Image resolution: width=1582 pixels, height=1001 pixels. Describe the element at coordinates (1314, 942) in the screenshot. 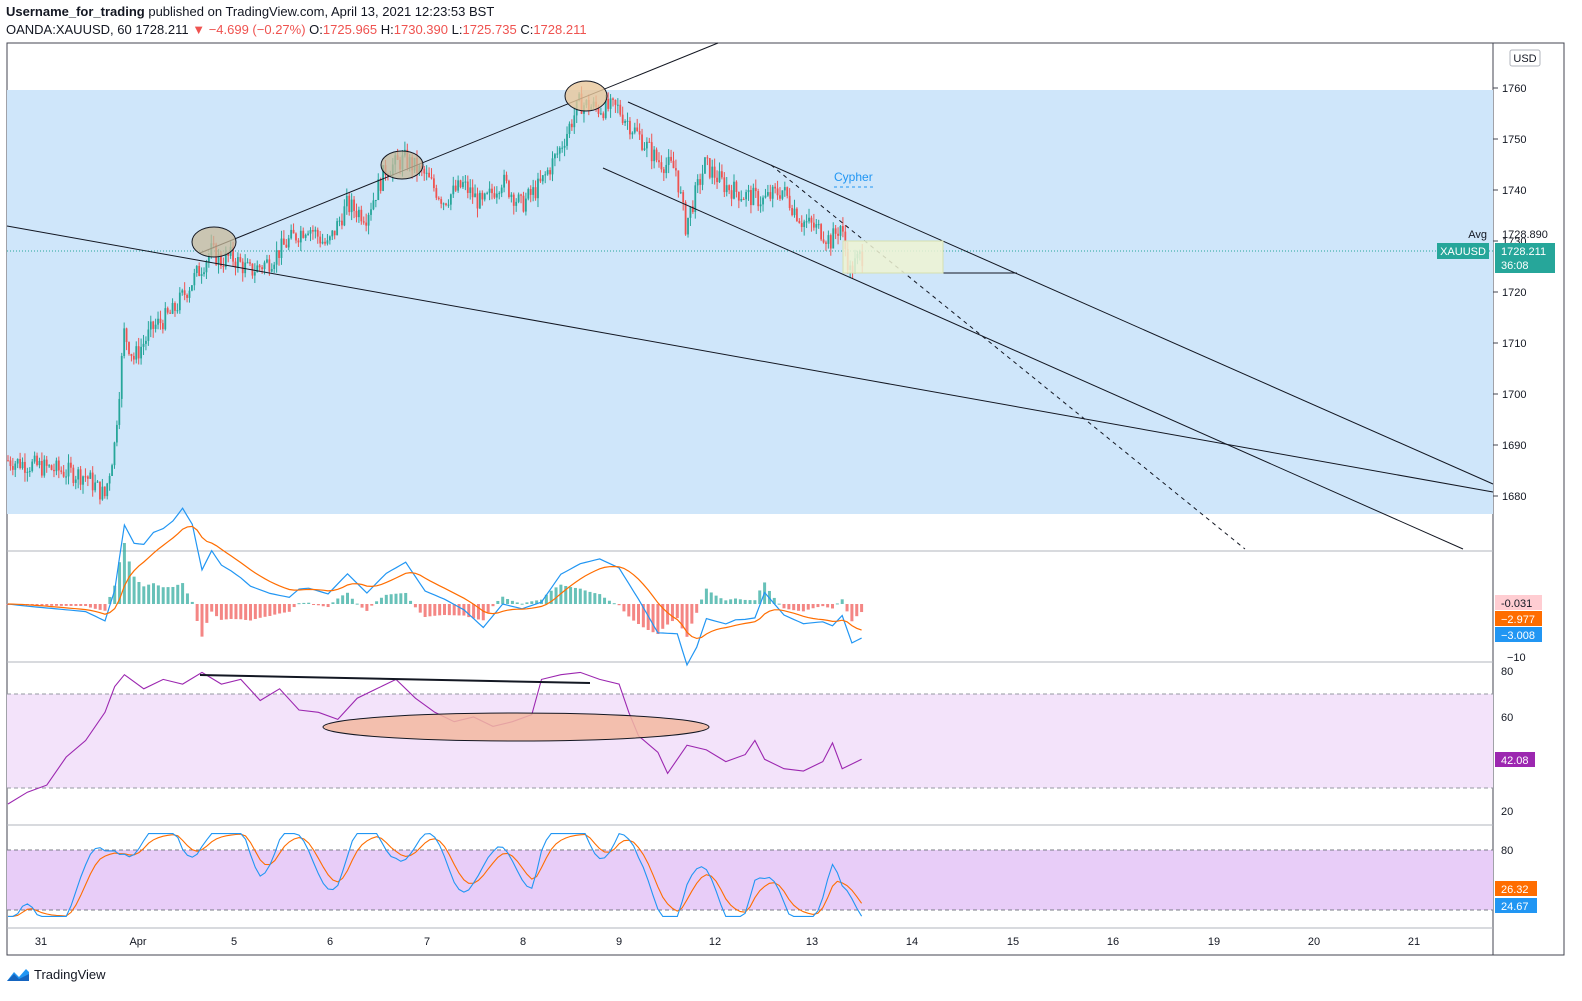

I see `time-tick-label: 20` at that location.